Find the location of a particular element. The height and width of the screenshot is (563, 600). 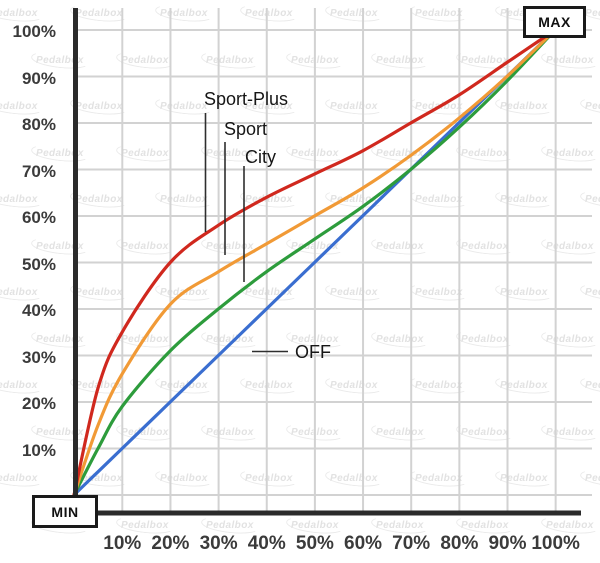

y-tick-label: 30% is located at coordinates (38, 357).